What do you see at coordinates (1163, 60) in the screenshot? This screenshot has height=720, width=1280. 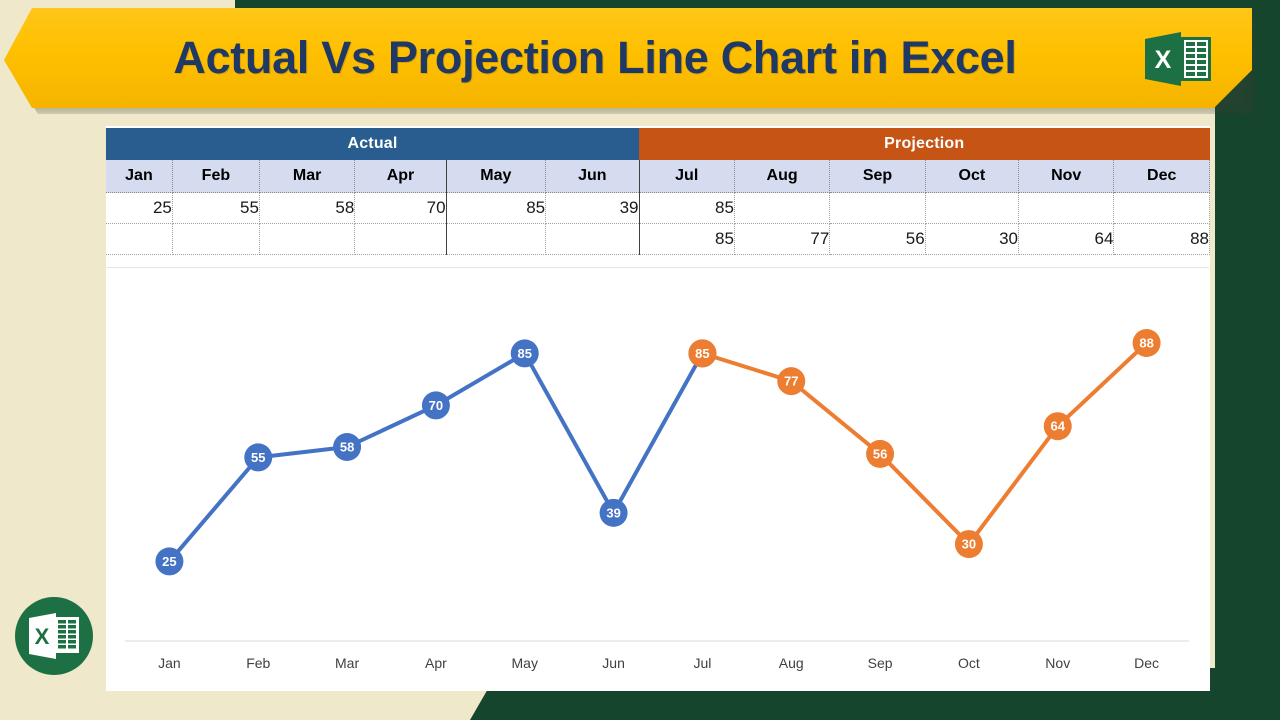 I see `excel-logo-letter: X` at bounding box center [1163, 60].